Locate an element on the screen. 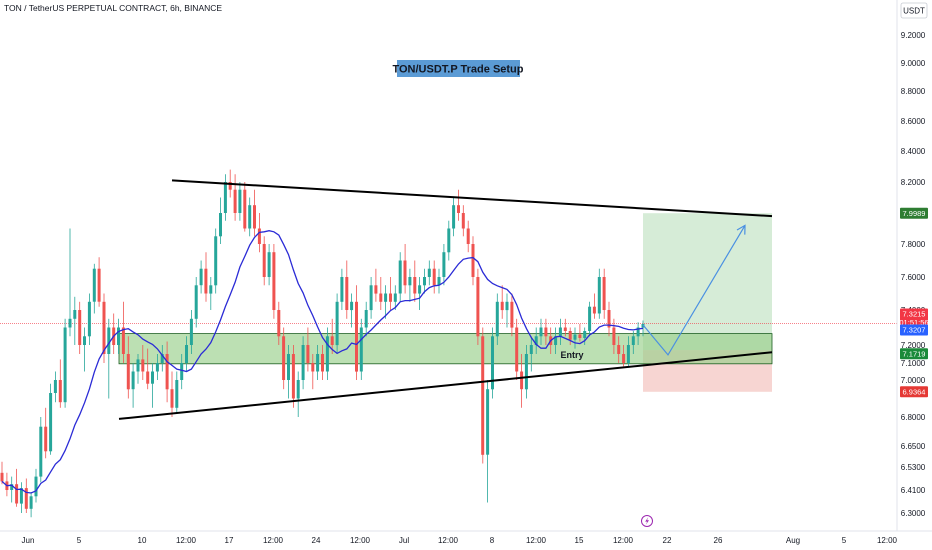 Image resolution: width=932 pixels, height=550 pixels. time-tick-label: 8 is located at coordinates (492, 540).